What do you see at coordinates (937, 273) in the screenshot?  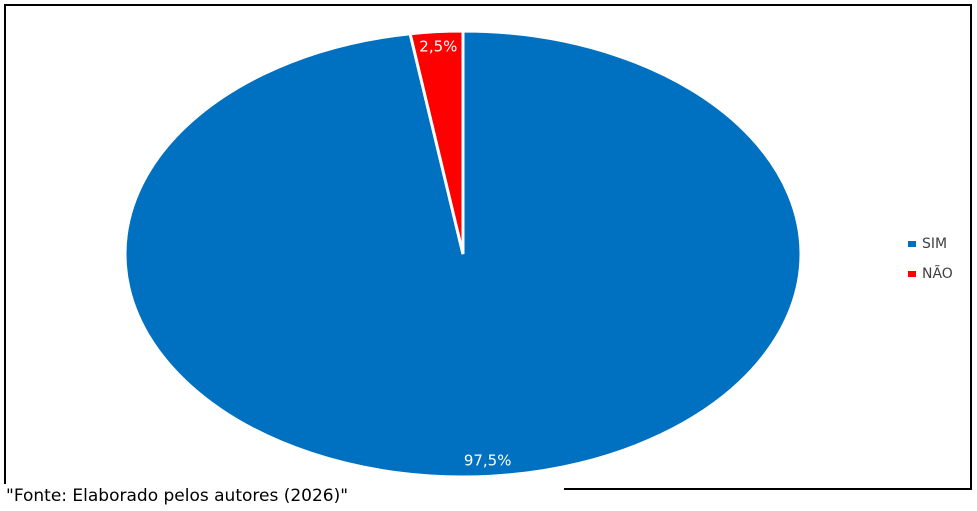 I see `legend-label: NÃO` at bounding box center [937, 273].